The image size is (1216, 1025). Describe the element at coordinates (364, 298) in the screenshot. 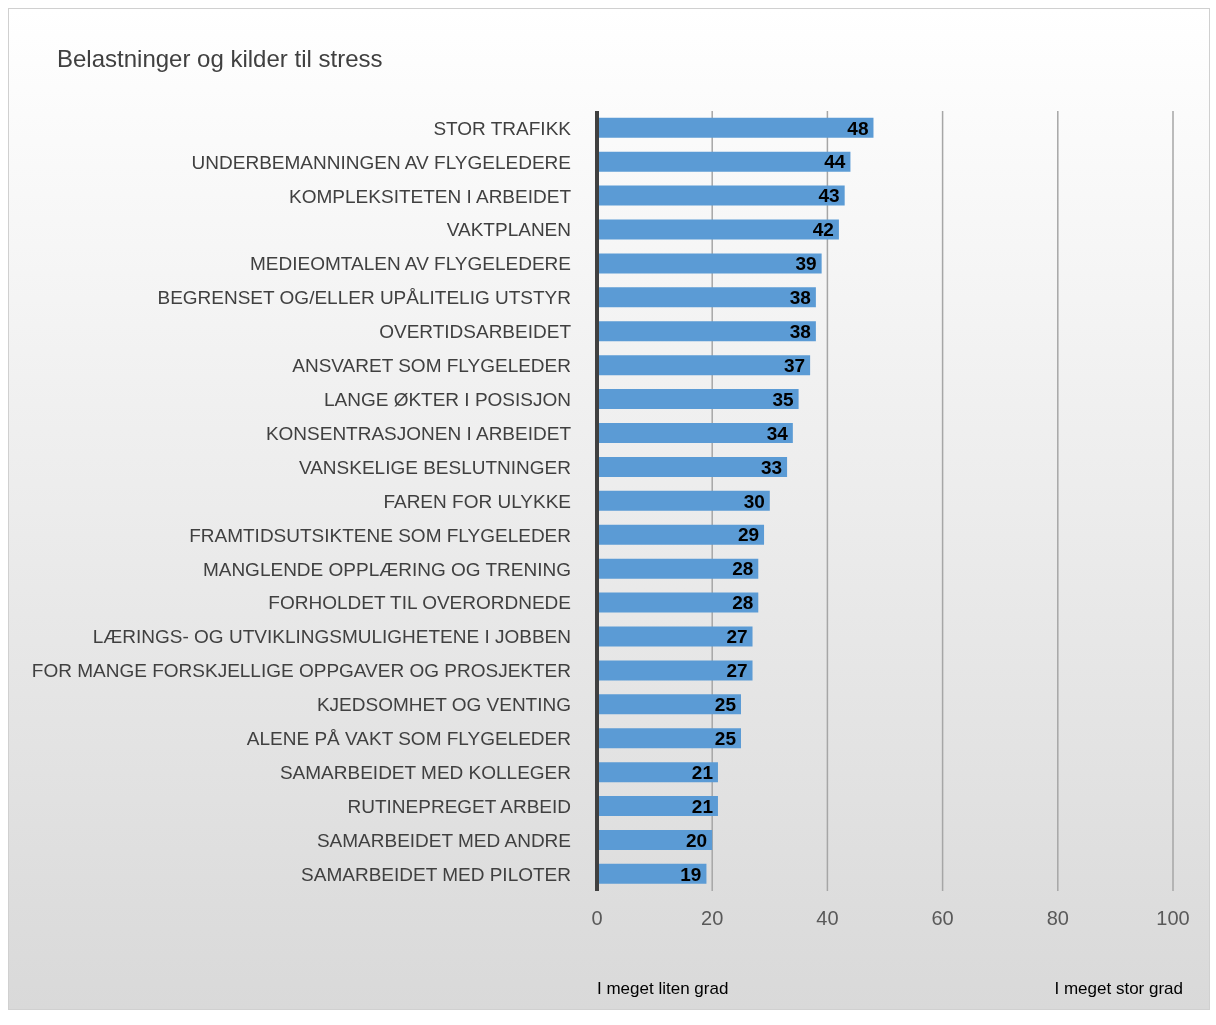

I see `y-tick-label: BEGRENSET OG/ELLER UPÅLITELIG UTSTYR` at that location.